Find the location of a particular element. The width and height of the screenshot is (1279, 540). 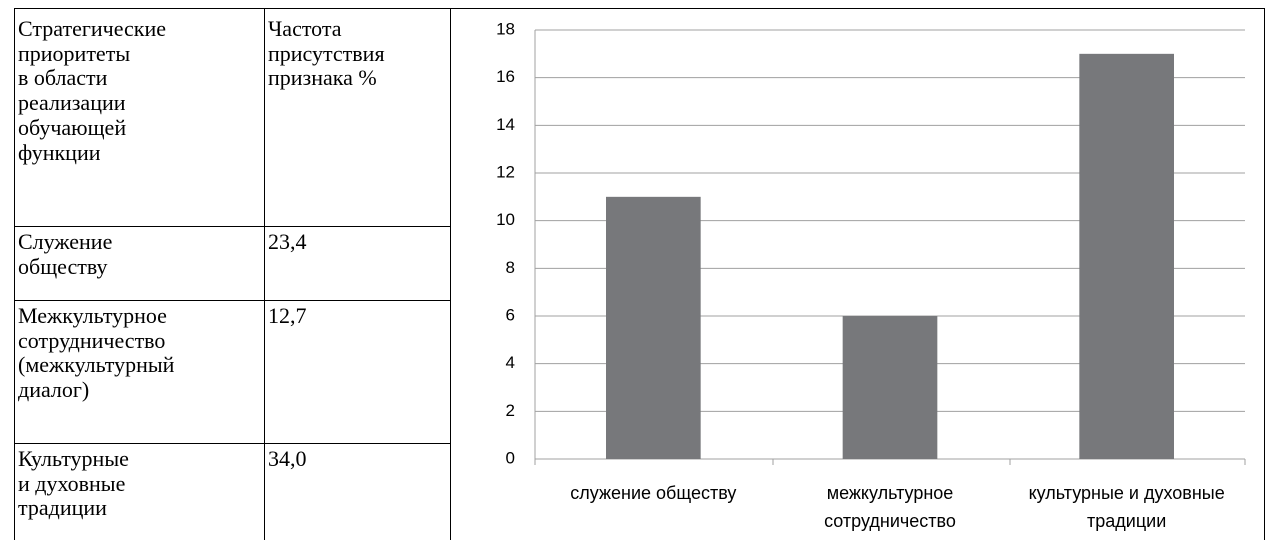

y-tick-label: 2 is located at coordinates (510, 410).